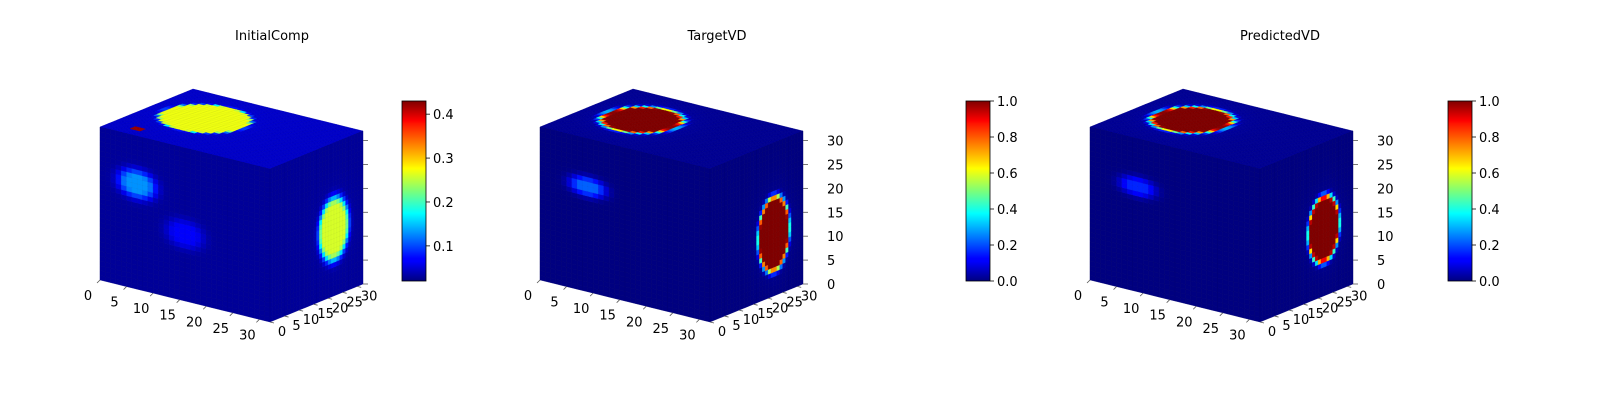  Describe the element at coordinates (443, 203) in the screenshot. I see `colorbar-tick-label: 0.2` at that location.